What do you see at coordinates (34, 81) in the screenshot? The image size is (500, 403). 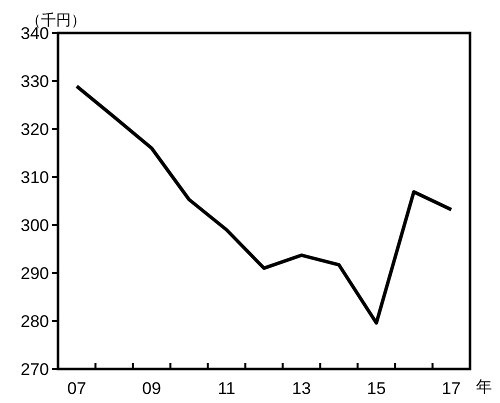 I see `y-tick-label: 330` at bounding box center [34, 81].